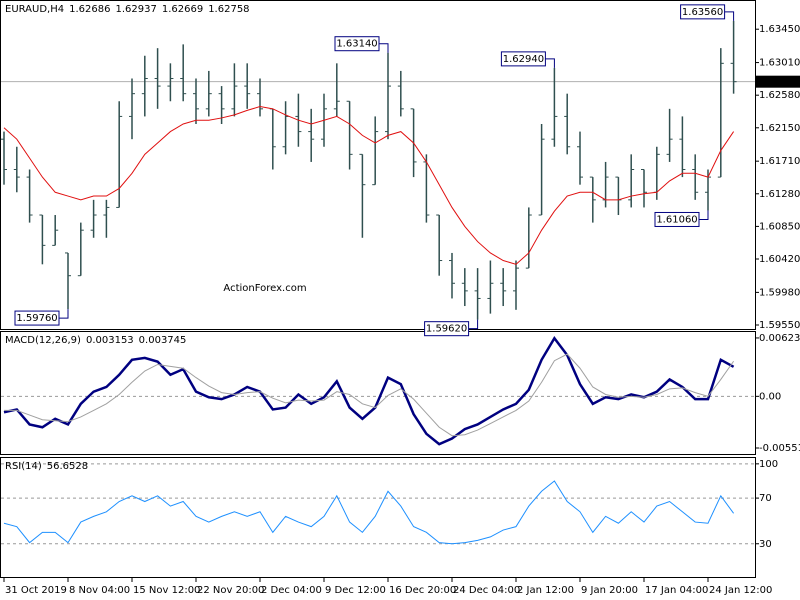 The width and height of the screenshot is (800, 600). Describe the element at coordinates (779, 448) in the screenshot. I see `y-tick-label: -0.005513` at that location.